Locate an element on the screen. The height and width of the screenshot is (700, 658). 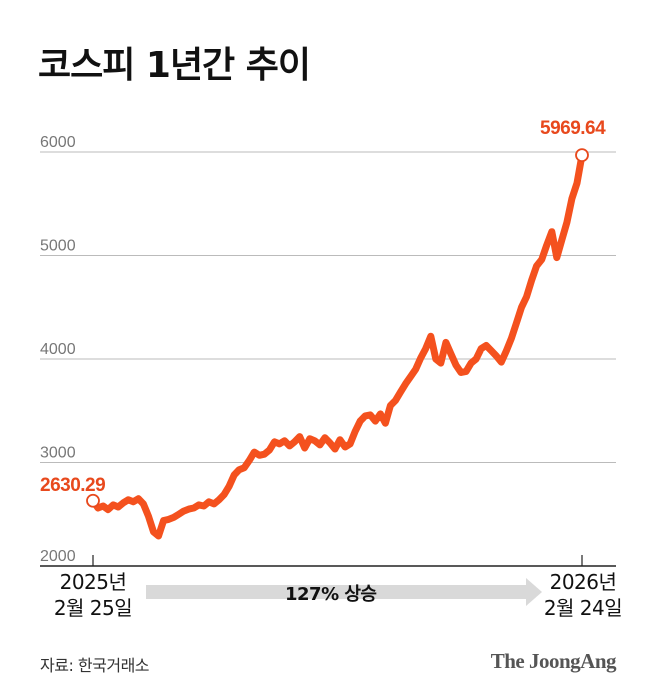
y-tick-label-4000: 4000 is located at coordinates (58, 349).